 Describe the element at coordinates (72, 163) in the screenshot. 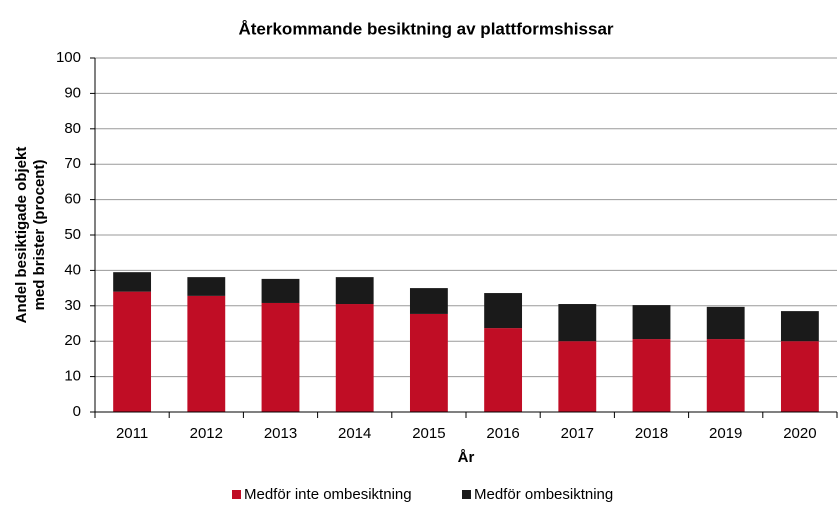

I see `y-tick-label: 70` at that location.